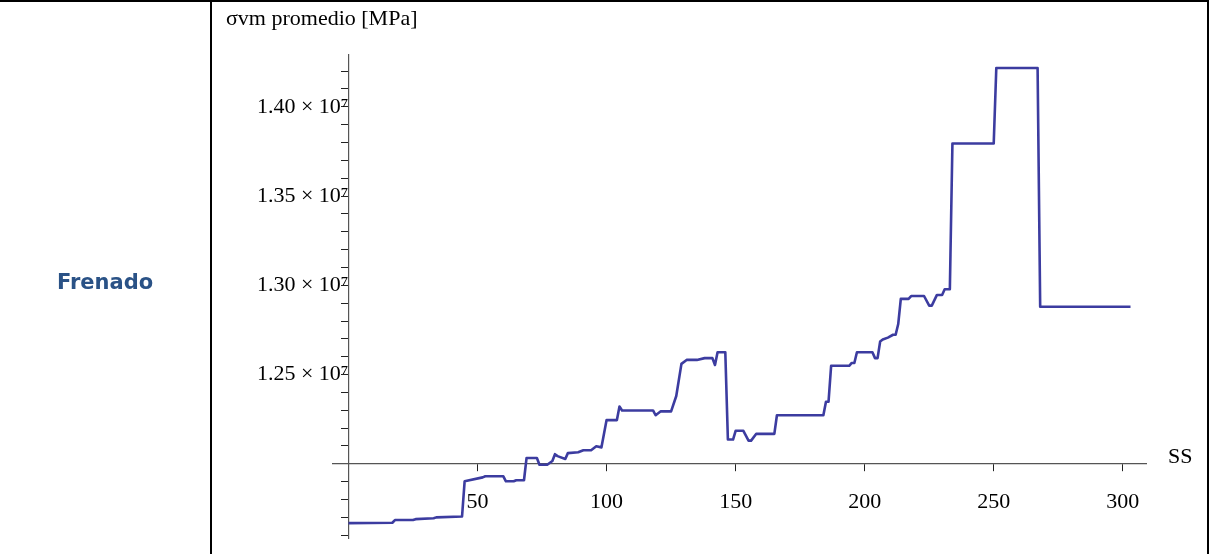 The image size is (1211, 554). Describe the element at coordinates (1123, 500) in the screenshot. I see `x-tick-label: 300` at that location.